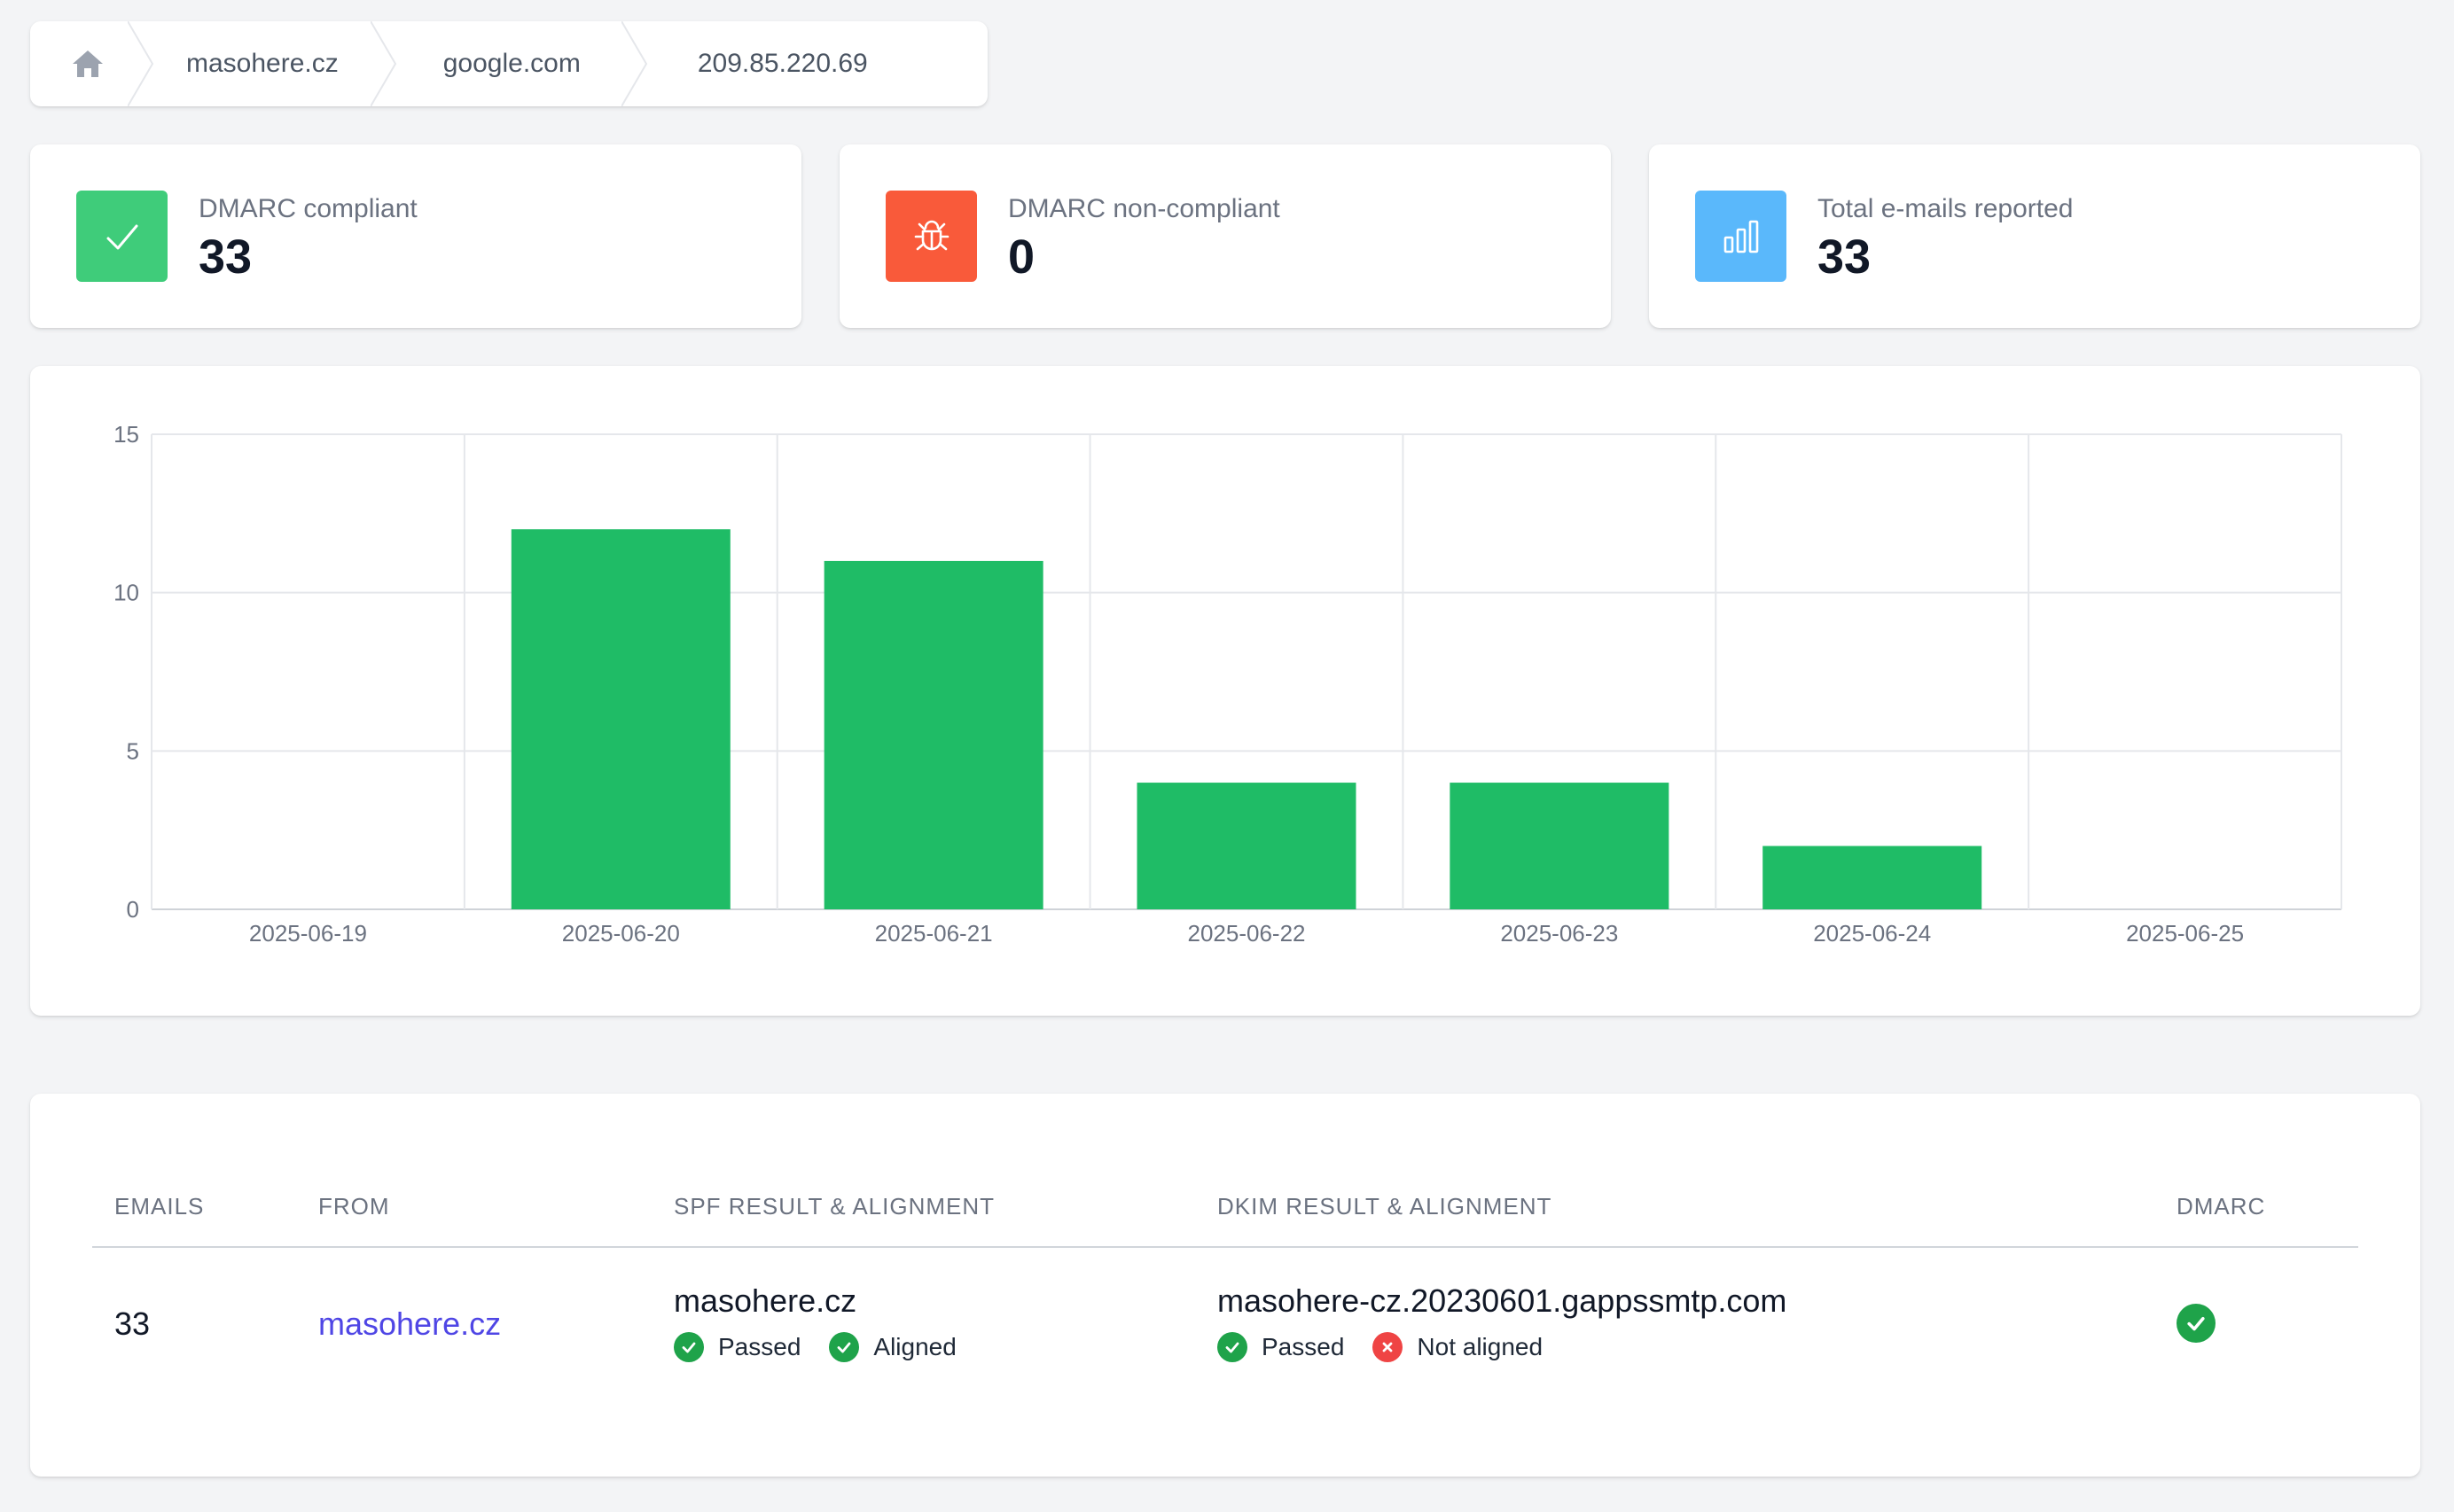  Describe the element at coordinates (132, 1323) in the screenshot. I see `emails-count: 33` at that location.